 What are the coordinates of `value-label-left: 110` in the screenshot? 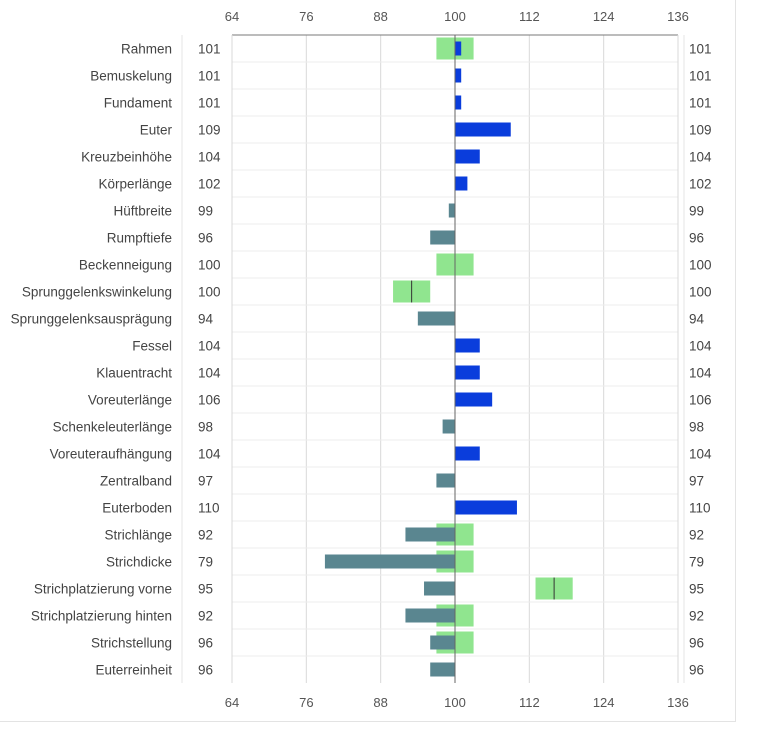 It's located at (209, 508).